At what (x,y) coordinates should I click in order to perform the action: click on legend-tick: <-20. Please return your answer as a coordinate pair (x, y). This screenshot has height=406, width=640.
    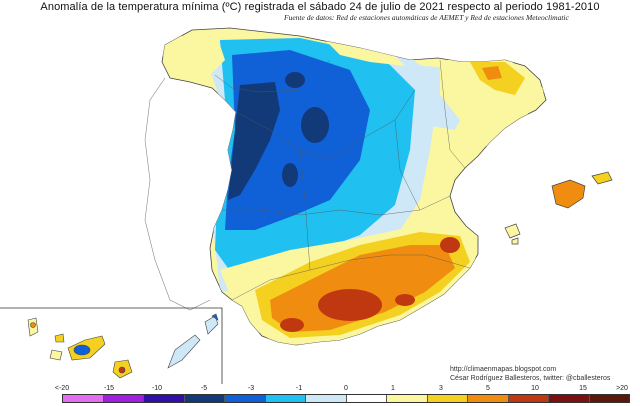
    Looking at the image, I should click on (62, 388).